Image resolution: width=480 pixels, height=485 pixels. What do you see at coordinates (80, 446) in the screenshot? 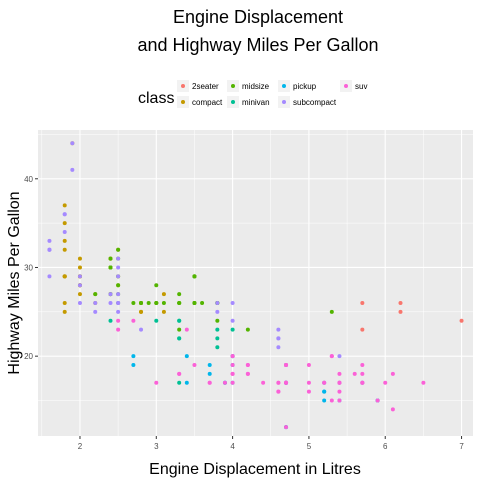
I see `x-tick-label: 2` at bounding box center [80, 446].